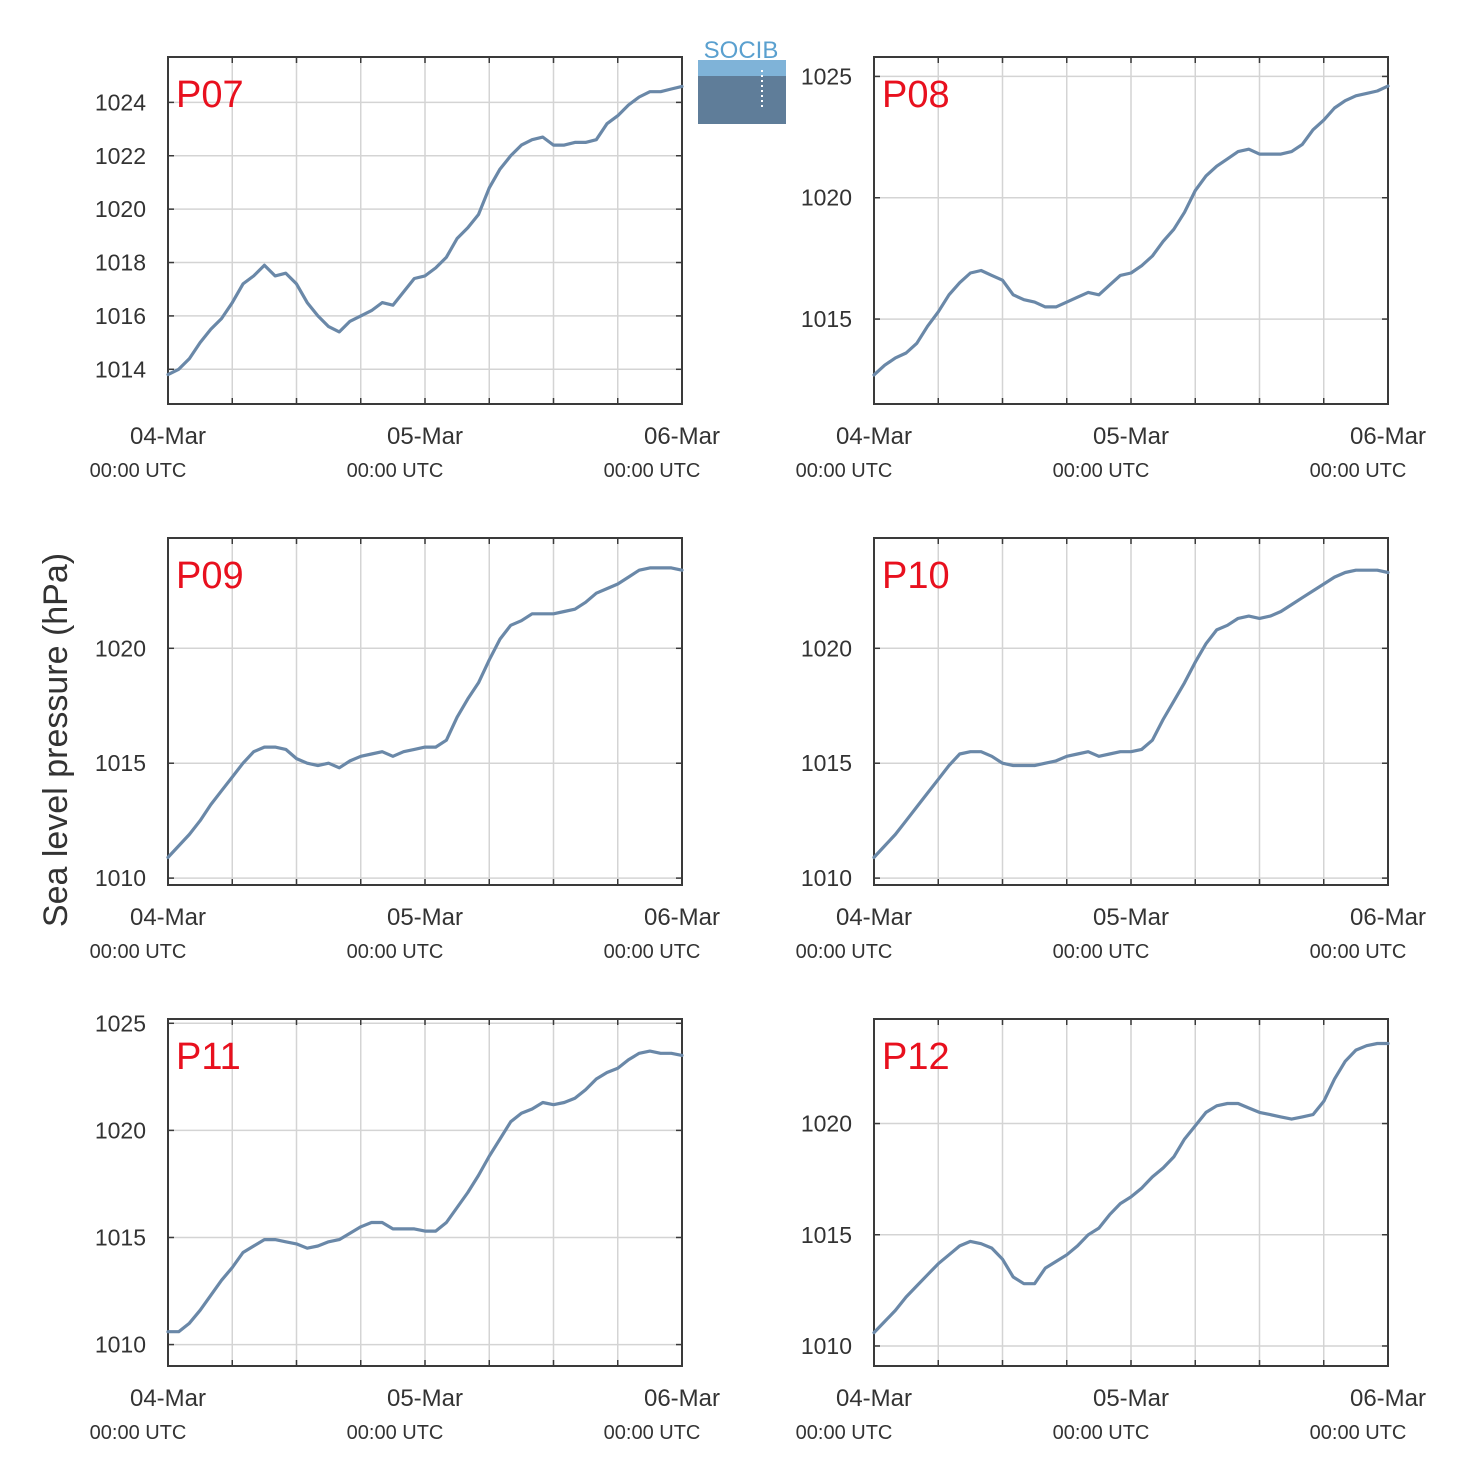 Image resolution: width=1461 pixels, height=1479 pixels. I want to click on y-tick-label: 1022, so click(120, 156).